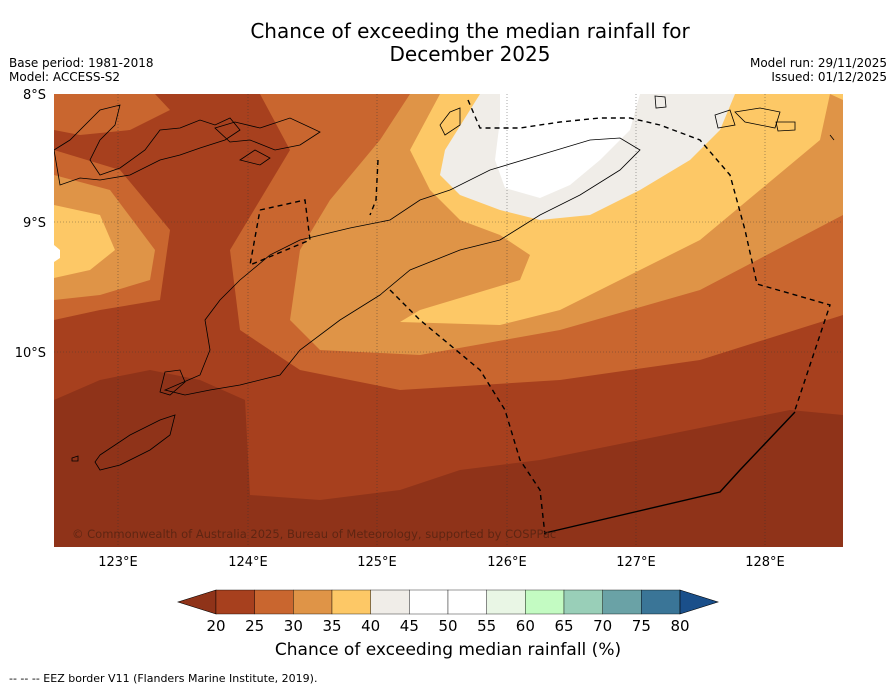  What do you see at coordinates (725, 119) in the screenshot?
I see `islet-ne1-coast` at bounding box center [725, 119].